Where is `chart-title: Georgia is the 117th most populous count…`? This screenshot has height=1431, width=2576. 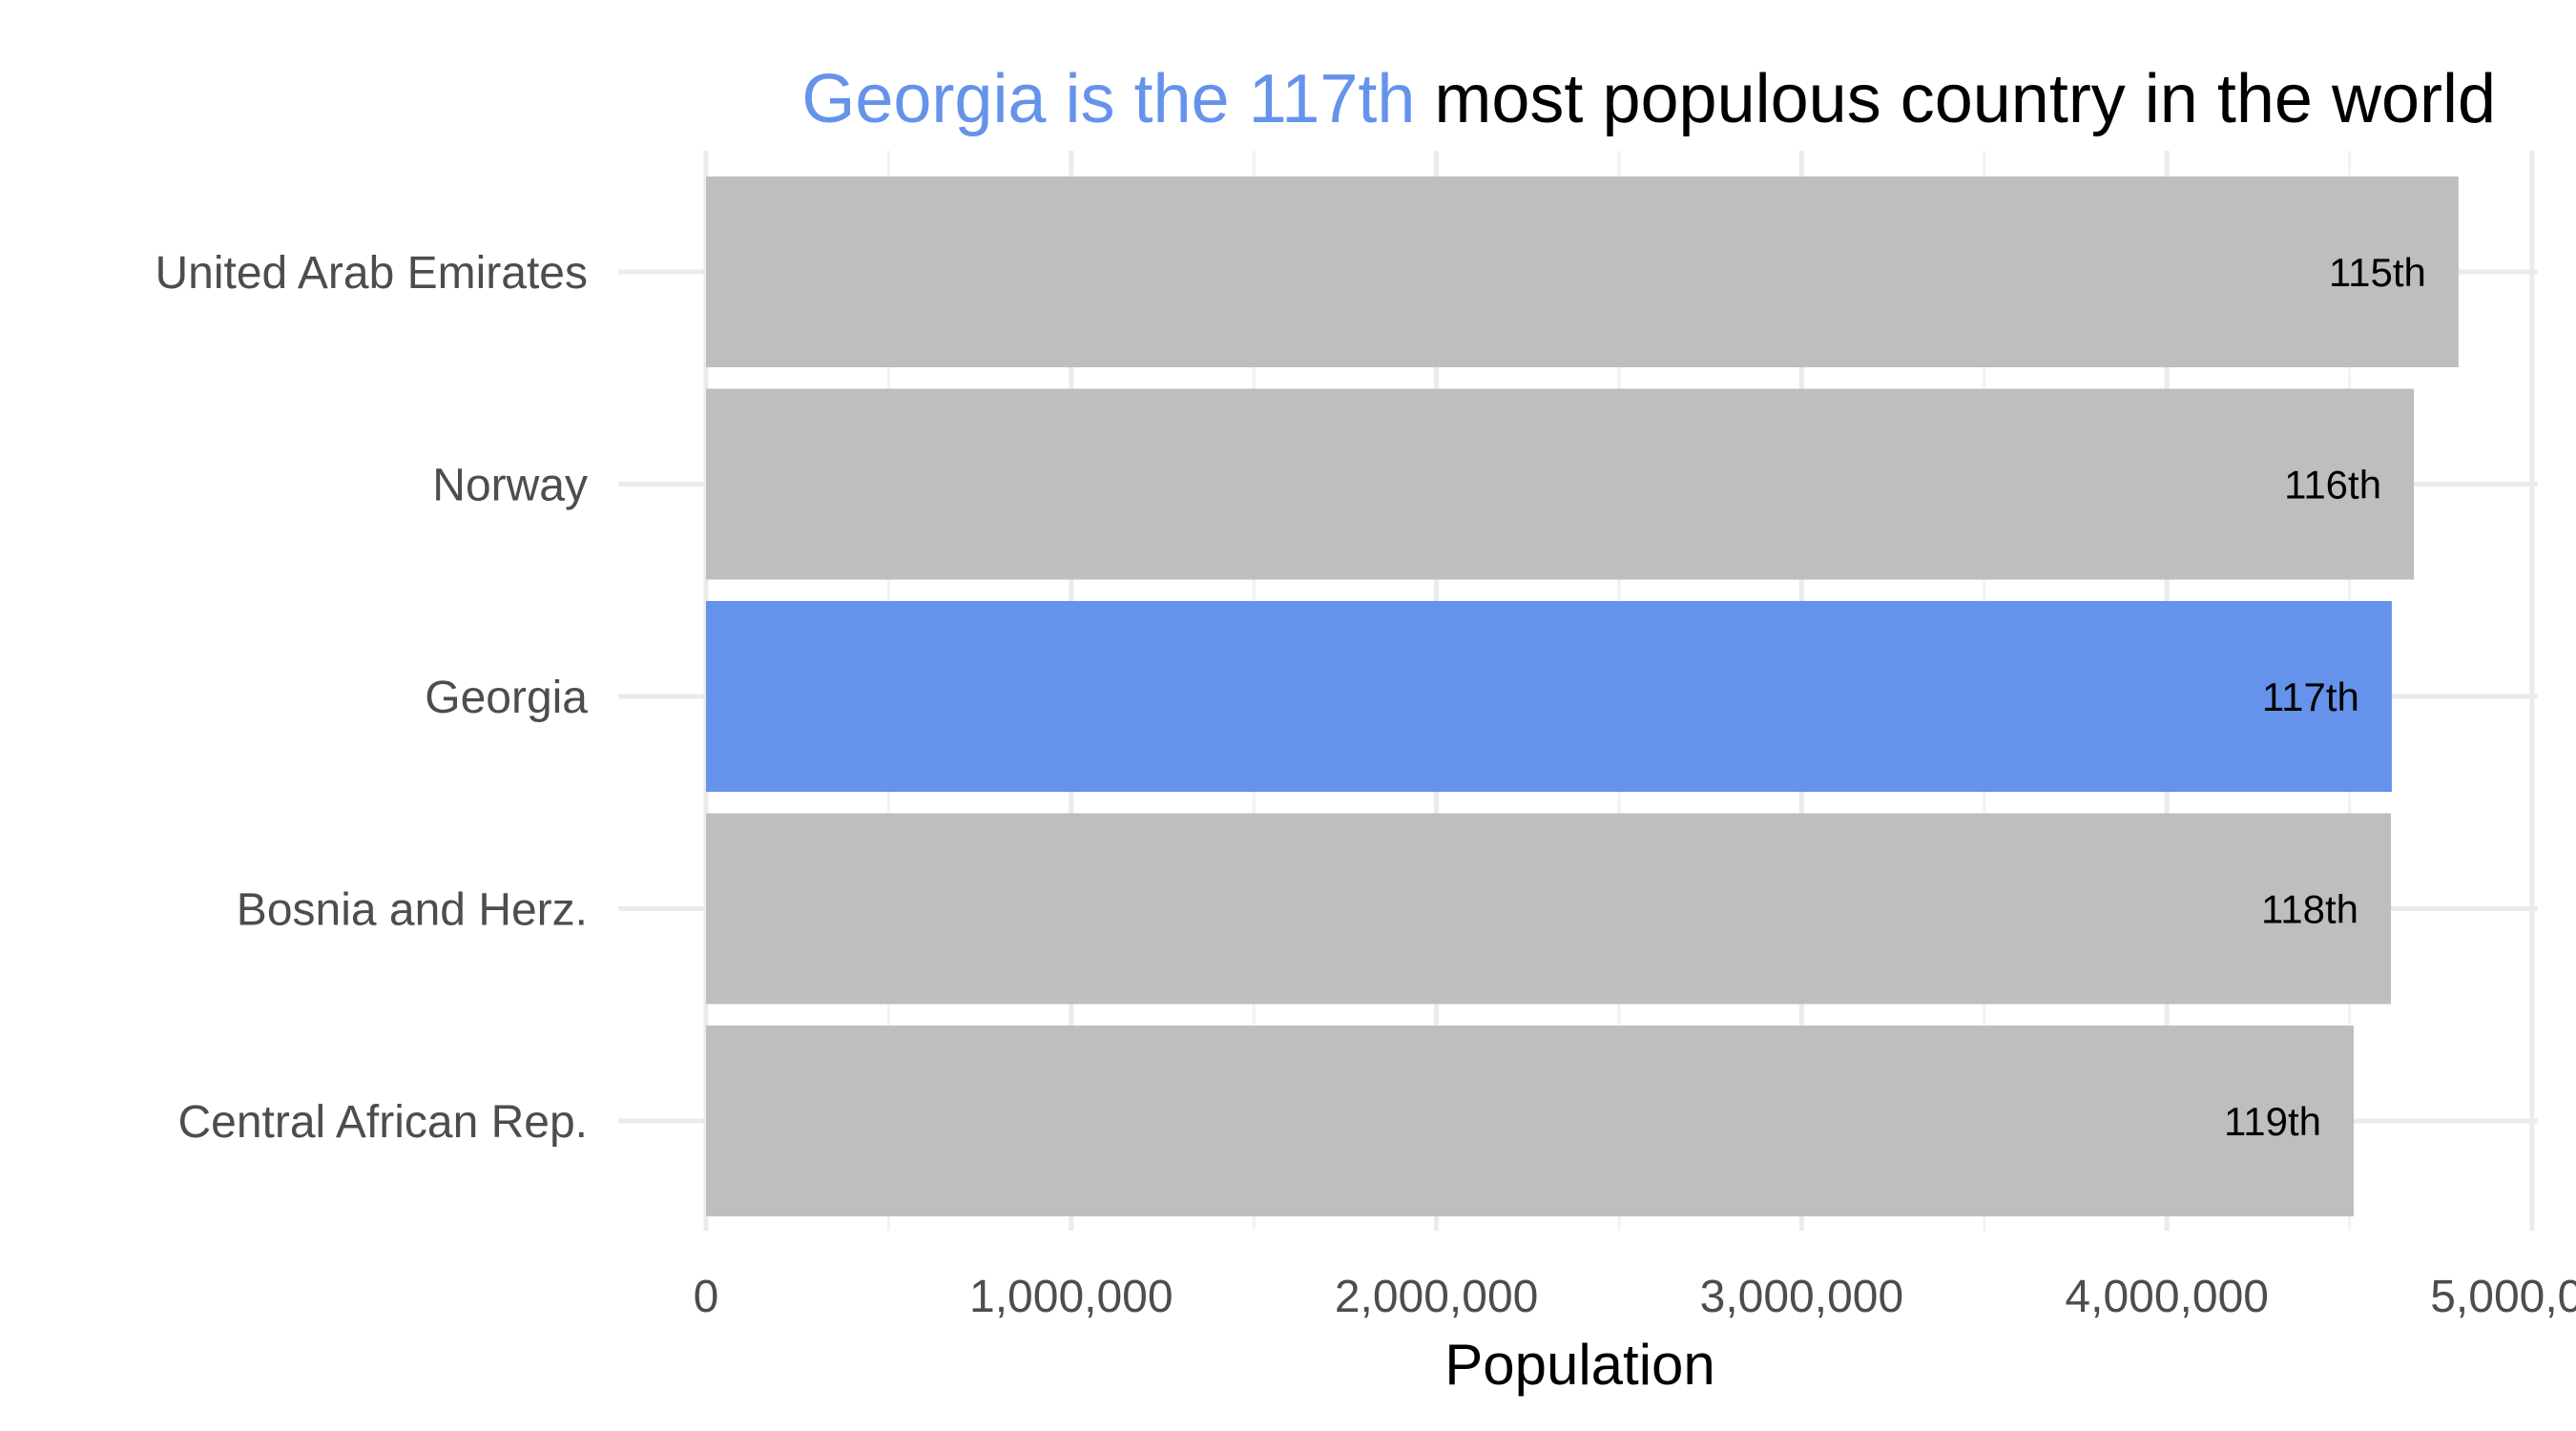
chart-title: Georgia is the 117th most populous count… is located at coordinates (1648, 99).